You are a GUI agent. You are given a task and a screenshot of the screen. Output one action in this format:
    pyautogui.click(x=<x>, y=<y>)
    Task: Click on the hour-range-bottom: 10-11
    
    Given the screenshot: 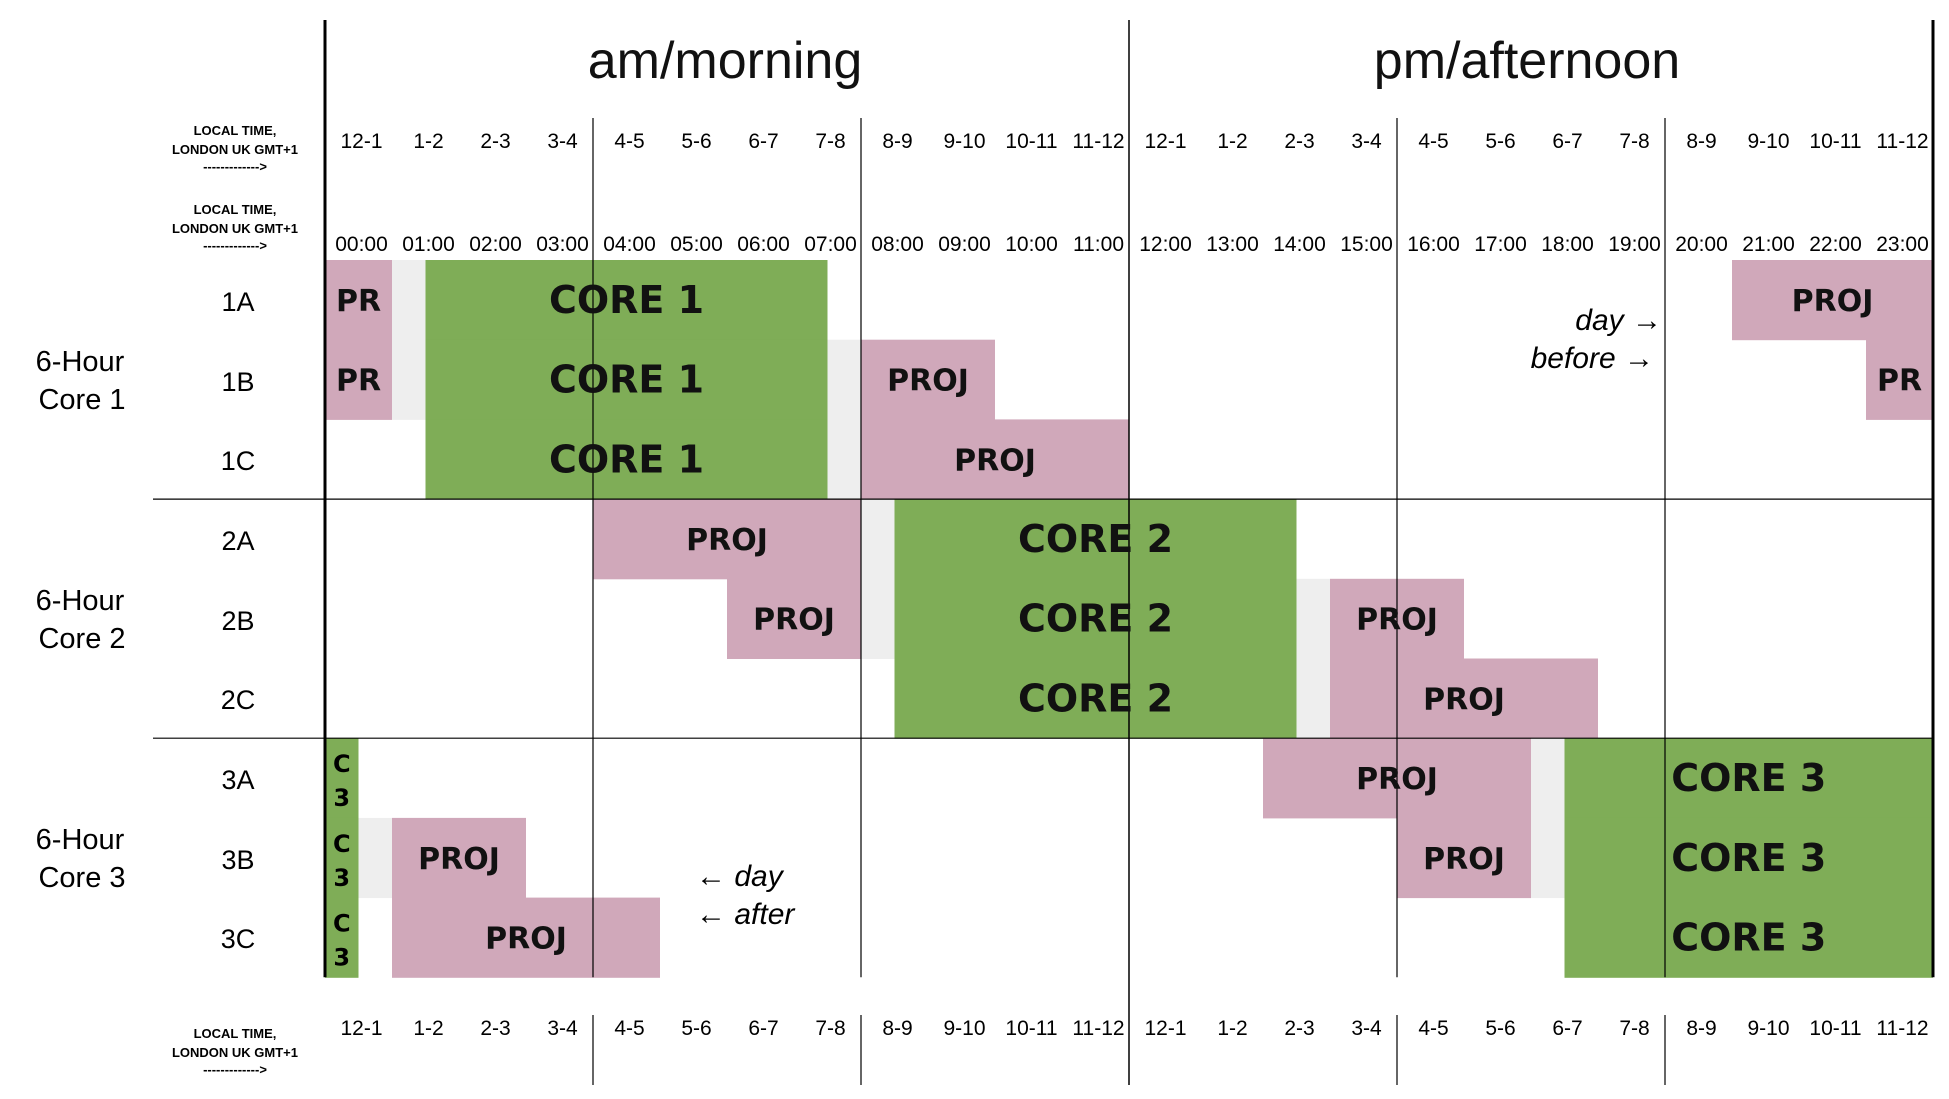 What is the action you would take?
    pyautogui.click(x=1031, y=1028)
    